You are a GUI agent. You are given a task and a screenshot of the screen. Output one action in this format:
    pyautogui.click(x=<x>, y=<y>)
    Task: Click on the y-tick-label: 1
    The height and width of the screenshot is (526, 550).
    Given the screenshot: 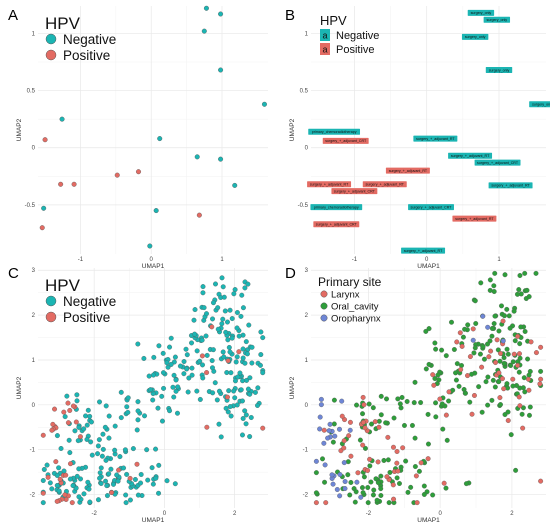 What is the action you would take?
    pyautogui.click(x=34, y=34)
    